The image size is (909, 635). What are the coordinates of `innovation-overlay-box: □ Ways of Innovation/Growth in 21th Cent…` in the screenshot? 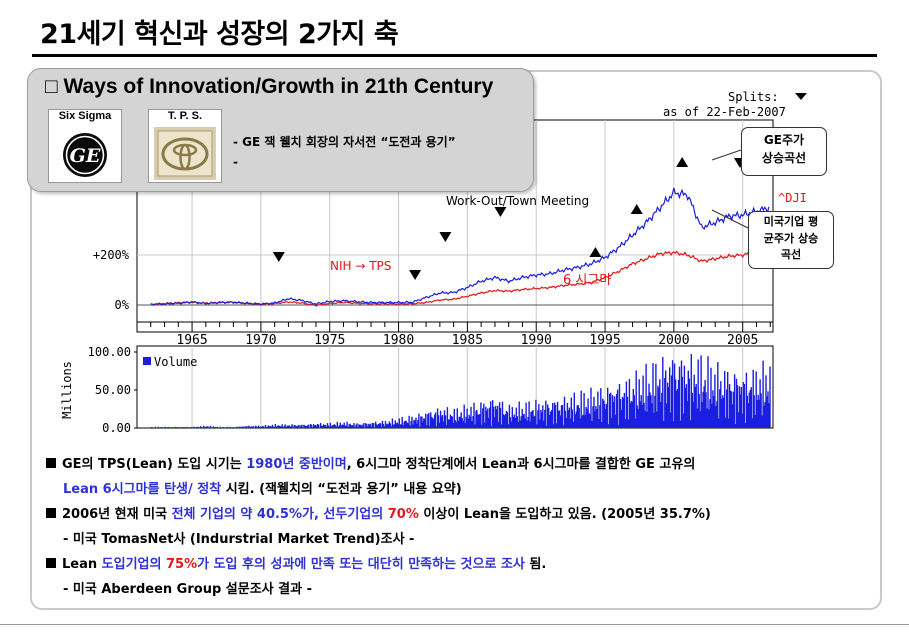 It's located at (280, 130).